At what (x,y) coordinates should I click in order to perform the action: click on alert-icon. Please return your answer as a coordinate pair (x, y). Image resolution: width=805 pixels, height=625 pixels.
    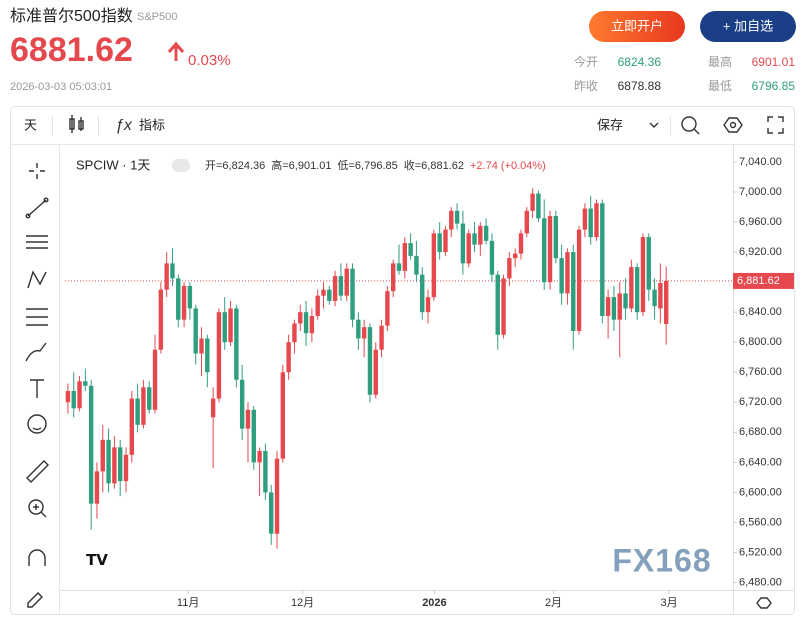
    Looking at the image, I should click on (690, 125).